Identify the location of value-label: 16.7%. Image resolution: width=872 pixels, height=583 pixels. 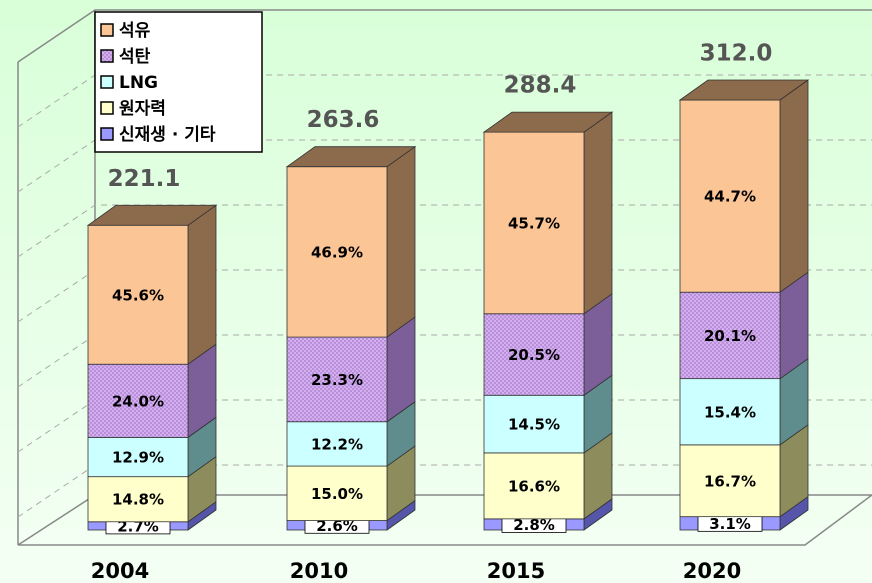
(730, 481).